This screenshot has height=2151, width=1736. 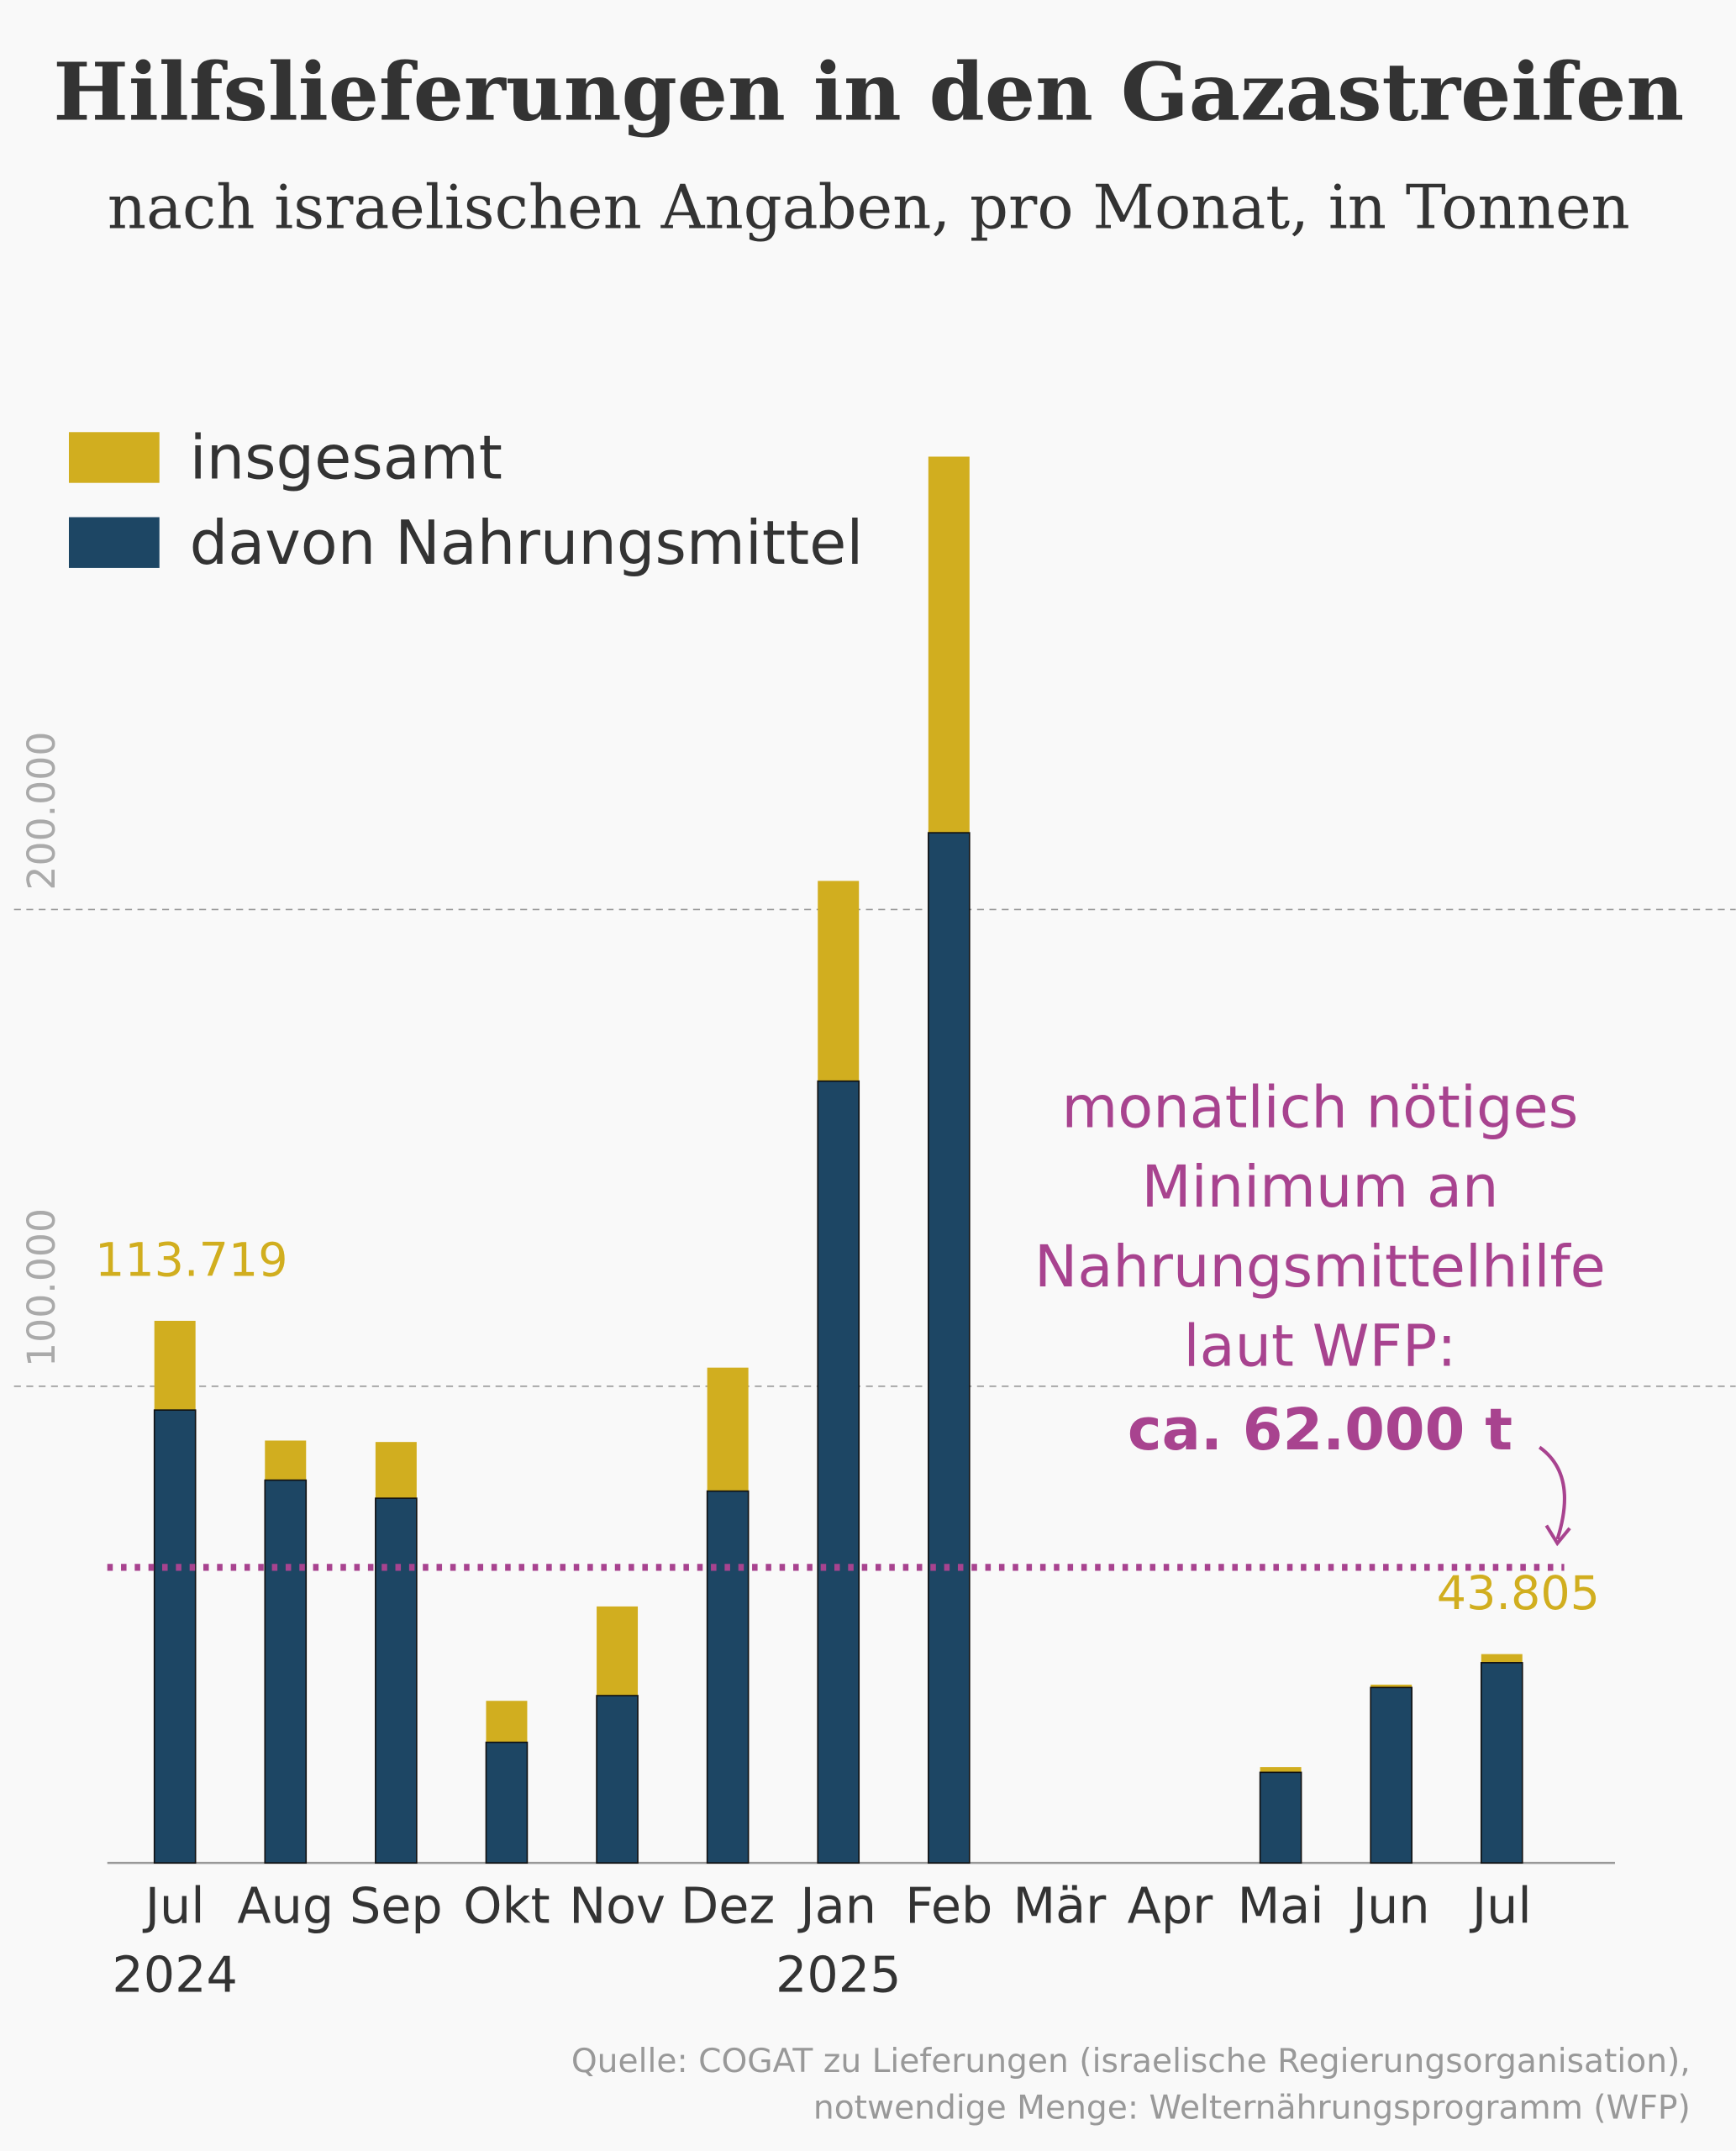 What do you see at coordinates (1060, 1906) in the screenshot?
I see `x-tick-label: Mär` at bounding box center [1060, 1906].